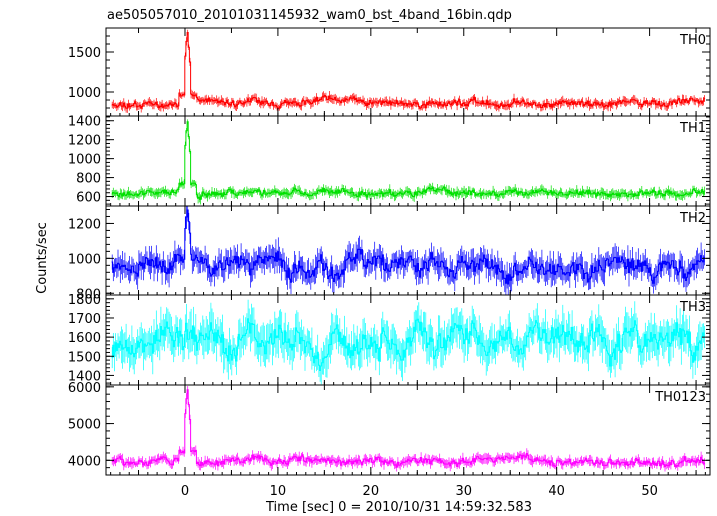  I want to click on y-tick-label: 1600, so click(84, 338).